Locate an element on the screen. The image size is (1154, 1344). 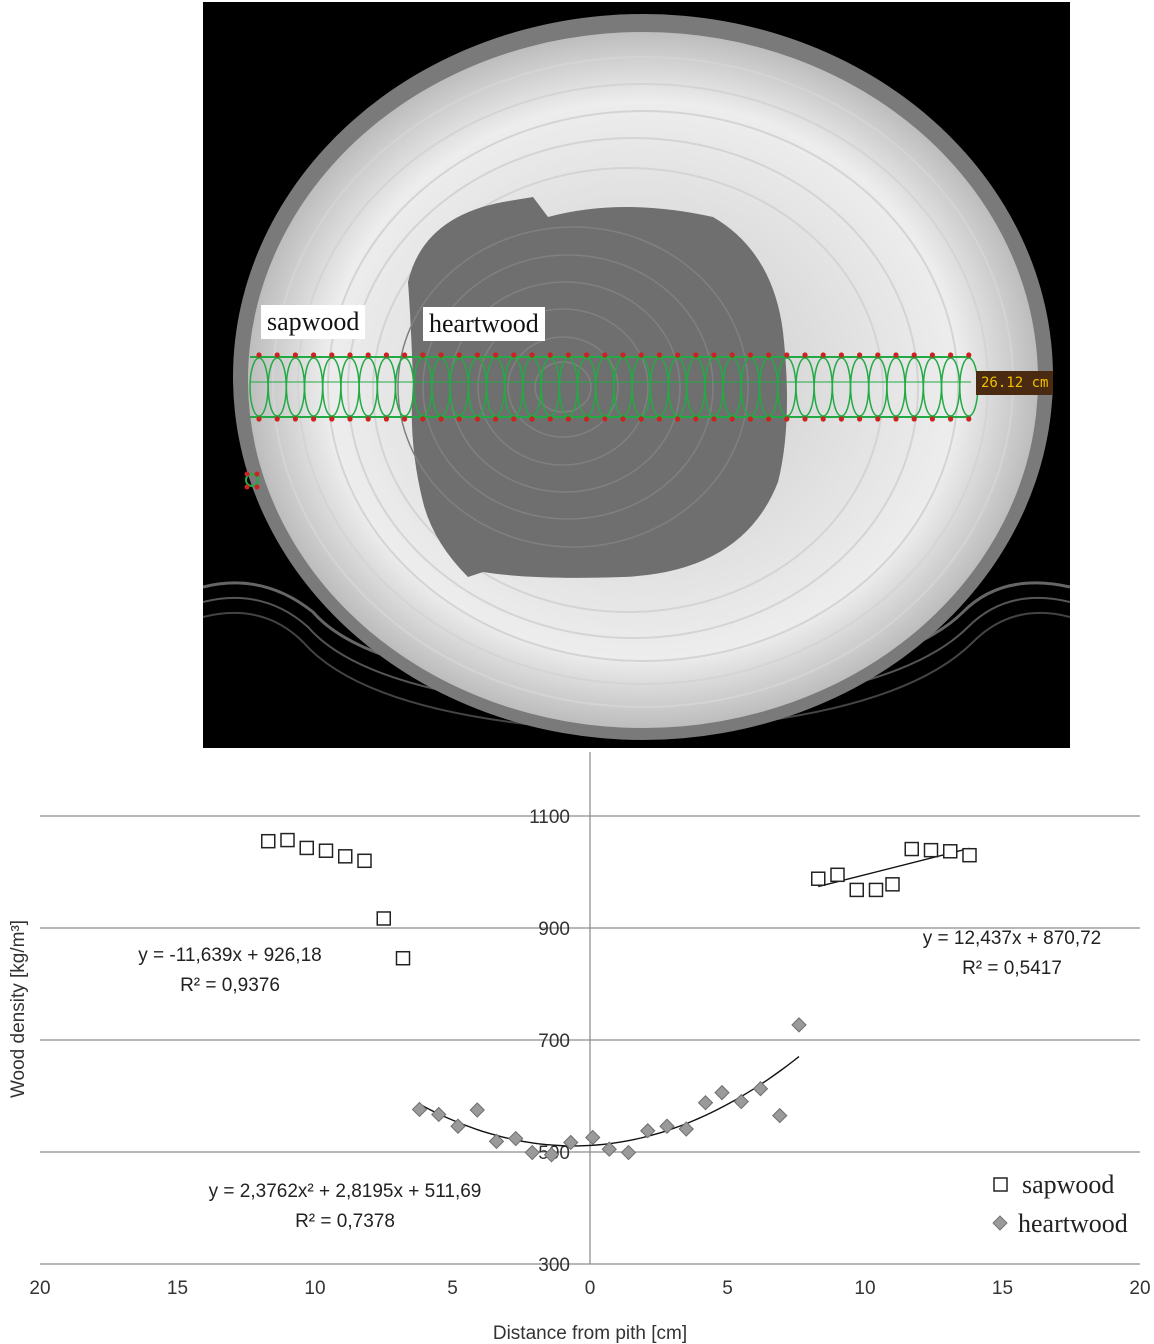
legend-sapwood-label: sapwood is located at coordinates (1068, 1184).